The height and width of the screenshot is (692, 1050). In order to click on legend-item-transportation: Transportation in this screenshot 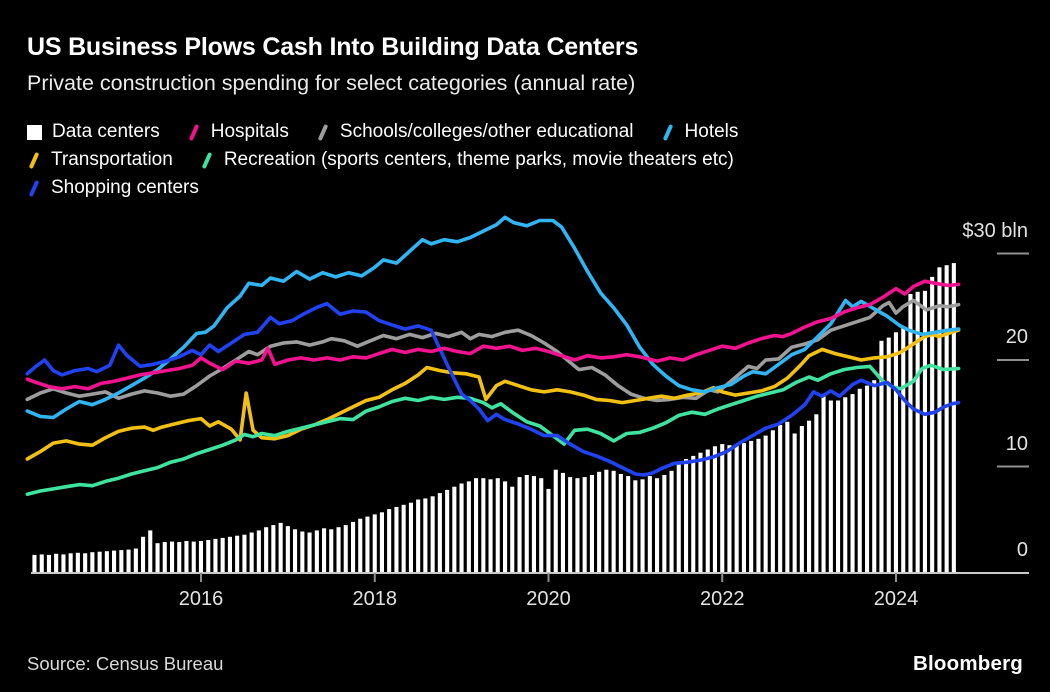, I will do `click(100, 160)`.